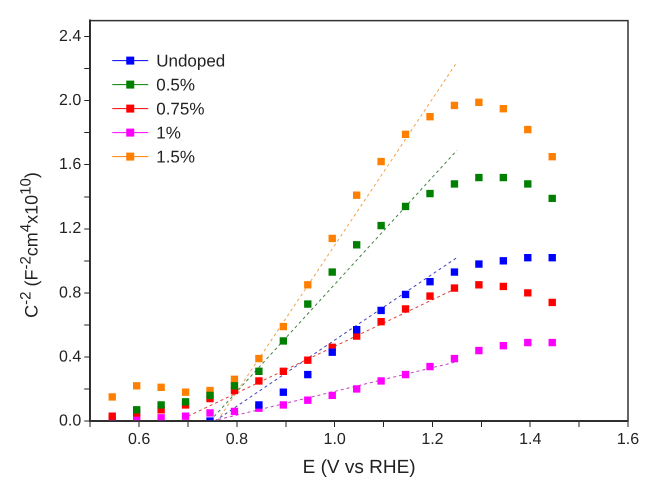 This screenshot has height=493, width=660. What do you see at coordinates (70, 165) in the screenshot?
I see `y-tick-label: 1.6` at bounding box center [70, 165].